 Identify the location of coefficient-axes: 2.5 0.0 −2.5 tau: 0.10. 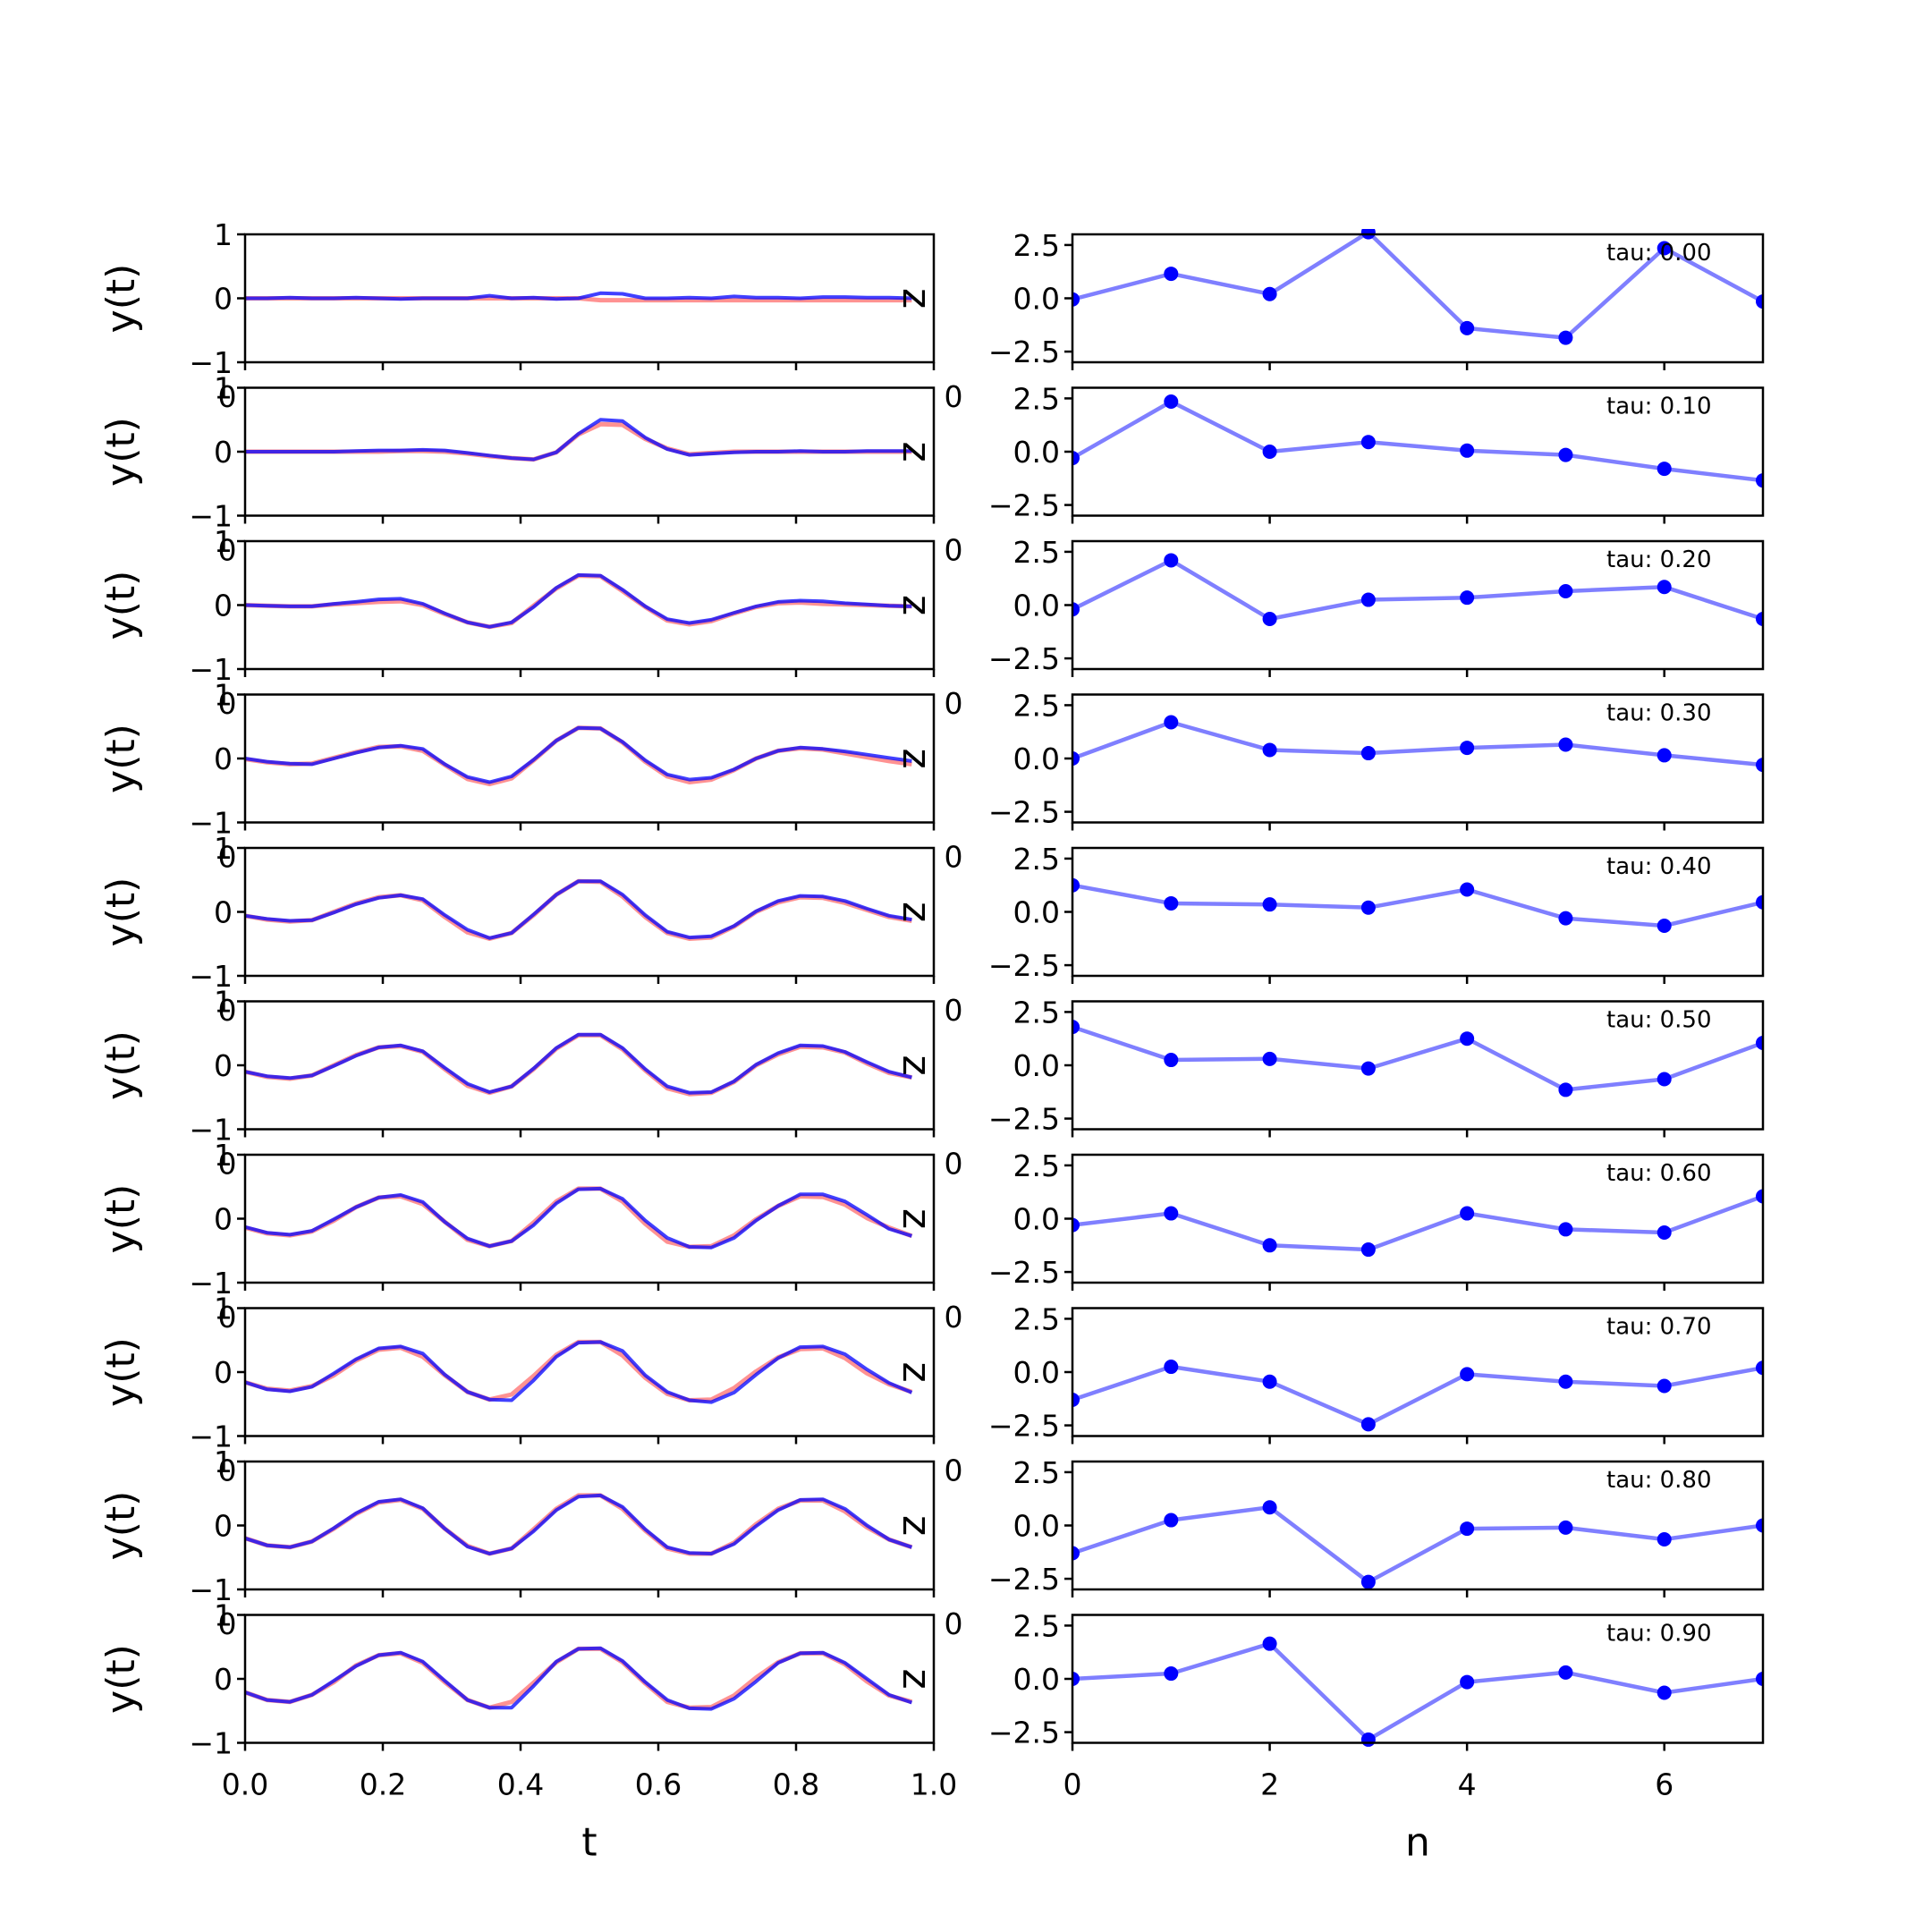
(1376, 452).